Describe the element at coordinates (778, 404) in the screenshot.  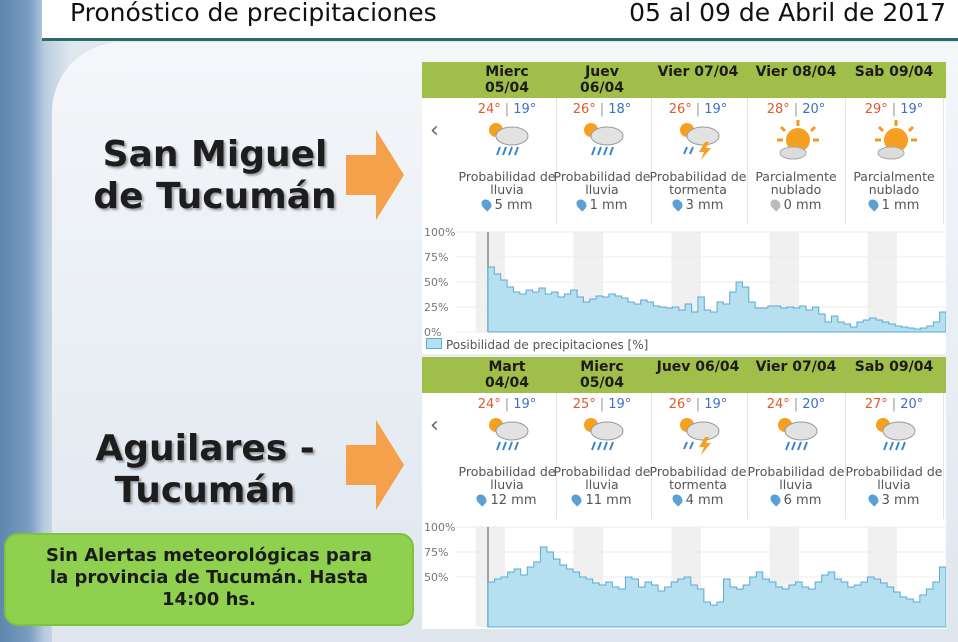
I see `temp-max: 24°` at that location.